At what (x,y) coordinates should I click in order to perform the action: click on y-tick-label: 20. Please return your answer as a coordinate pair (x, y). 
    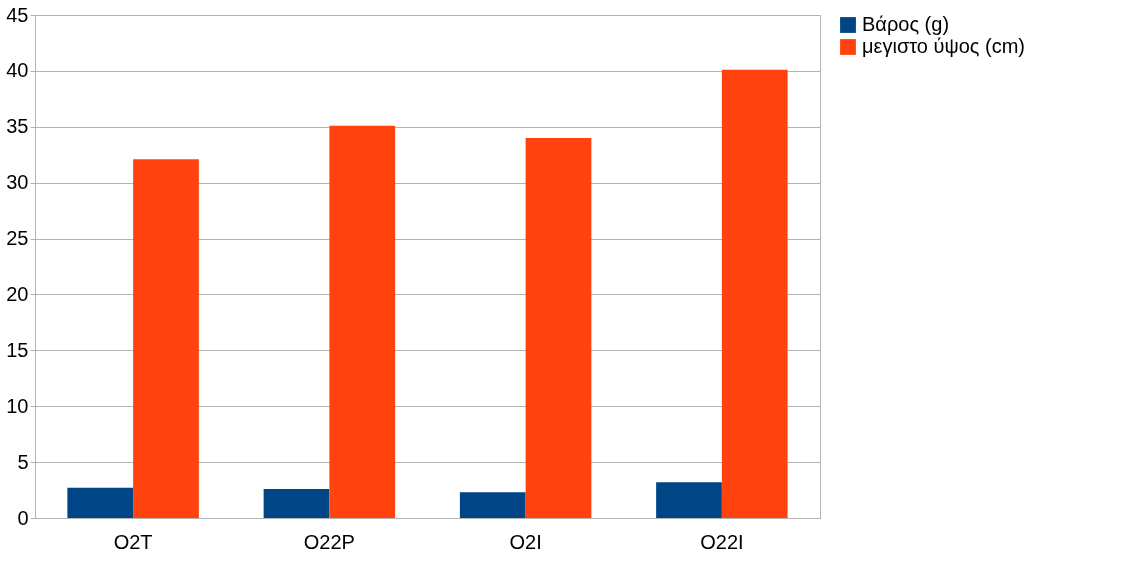
    Looking at the image, I should click on (17, 293).